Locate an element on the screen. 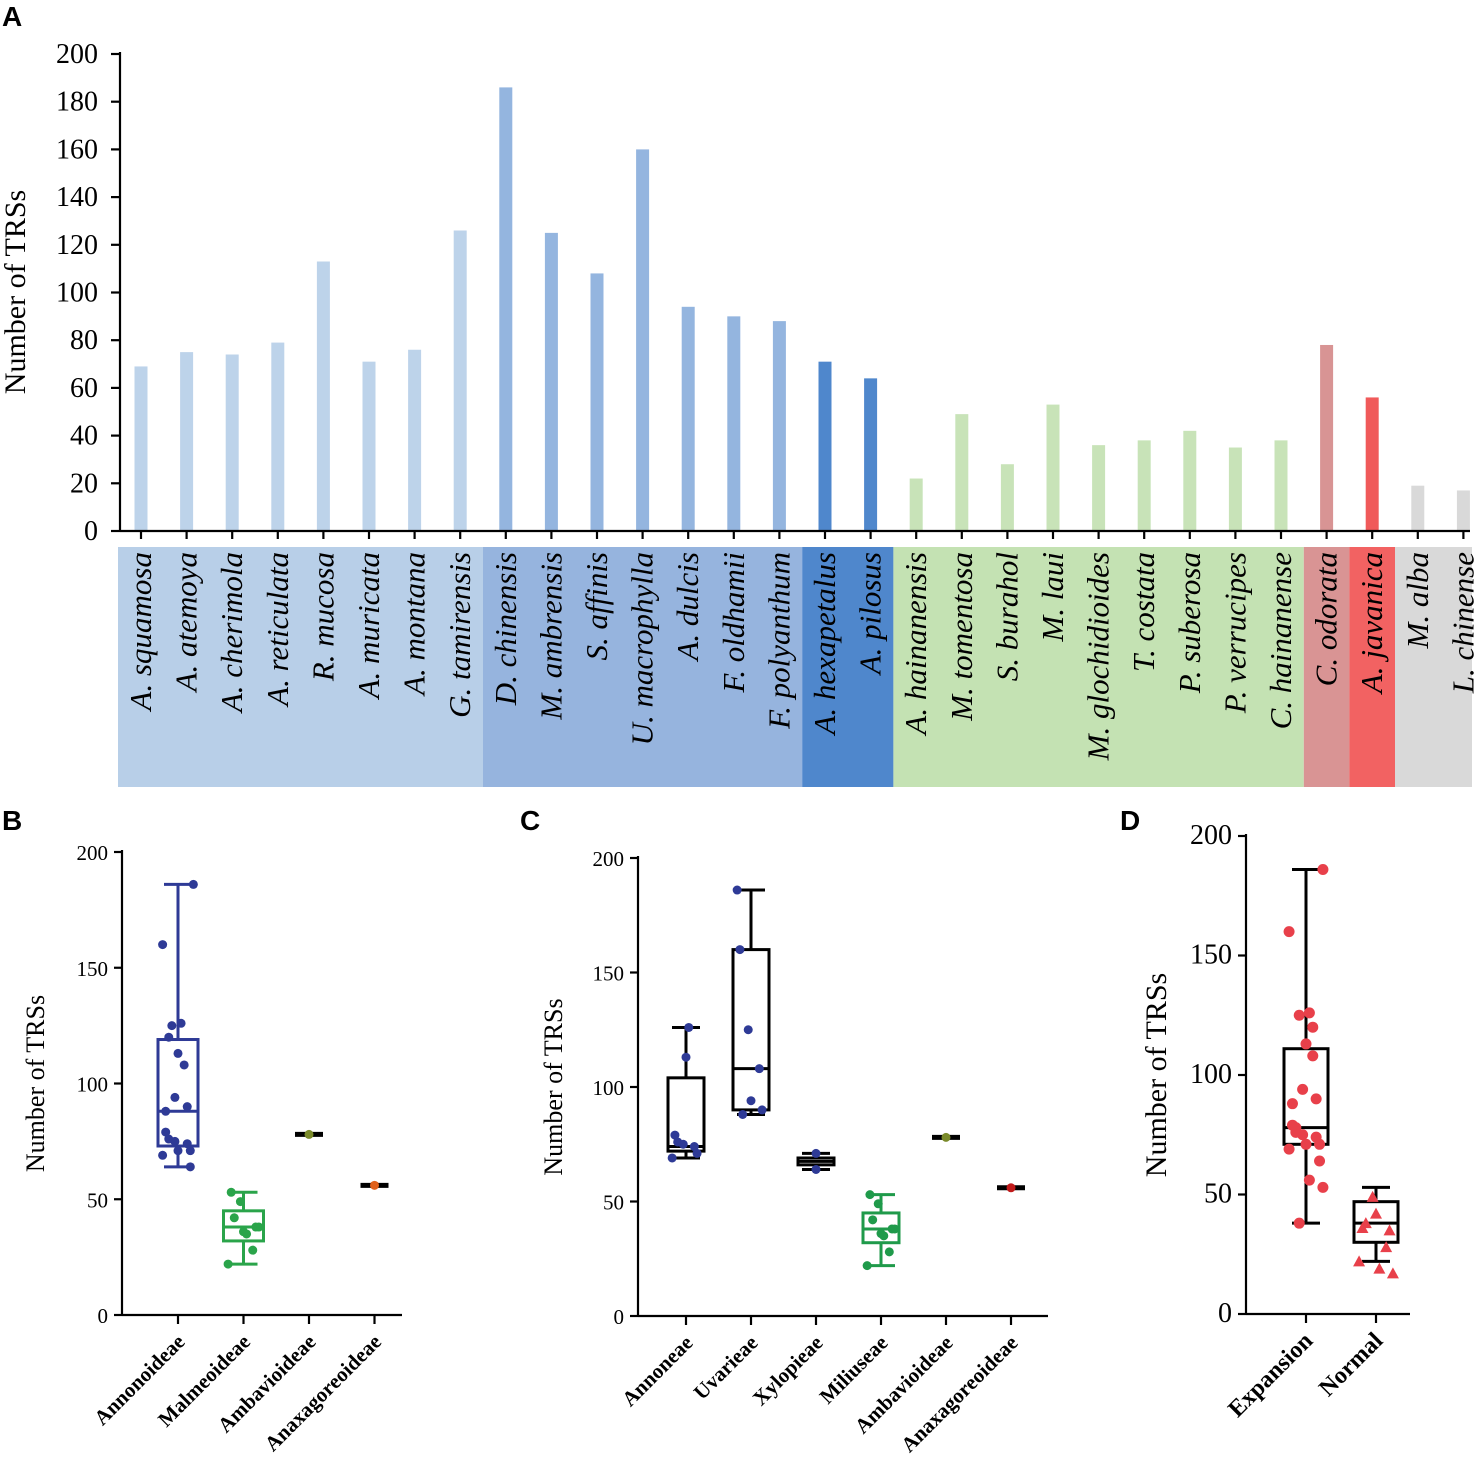 Image resolution: width=1478 pixels, height=1477 pixels. species-label: T. costata is located at coordinates (1143, 612).